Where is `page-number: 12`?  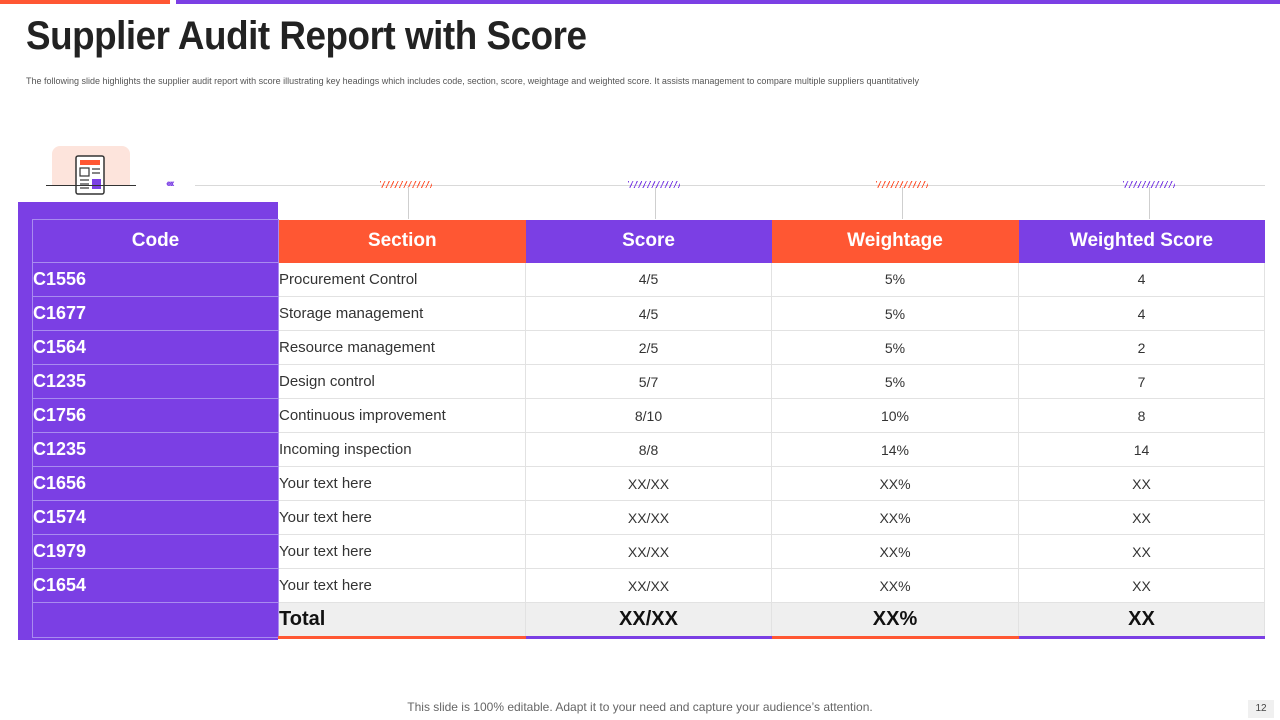 page-number: 12 is located at coordinates (1261, 709).